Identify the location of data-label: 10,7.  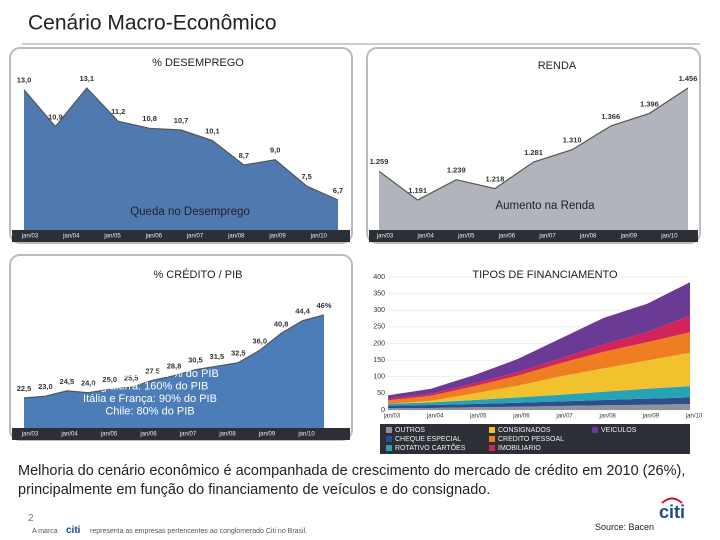
(181, 120).